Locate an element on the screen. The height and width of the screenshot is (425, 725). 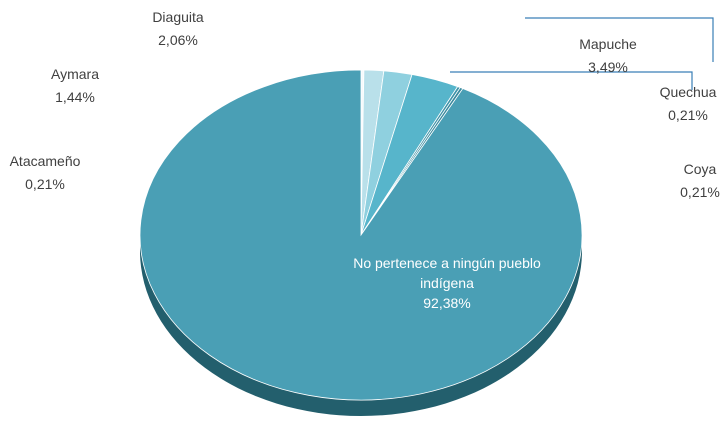
slice-value: 92,38% is located at coordinates (447, 303).